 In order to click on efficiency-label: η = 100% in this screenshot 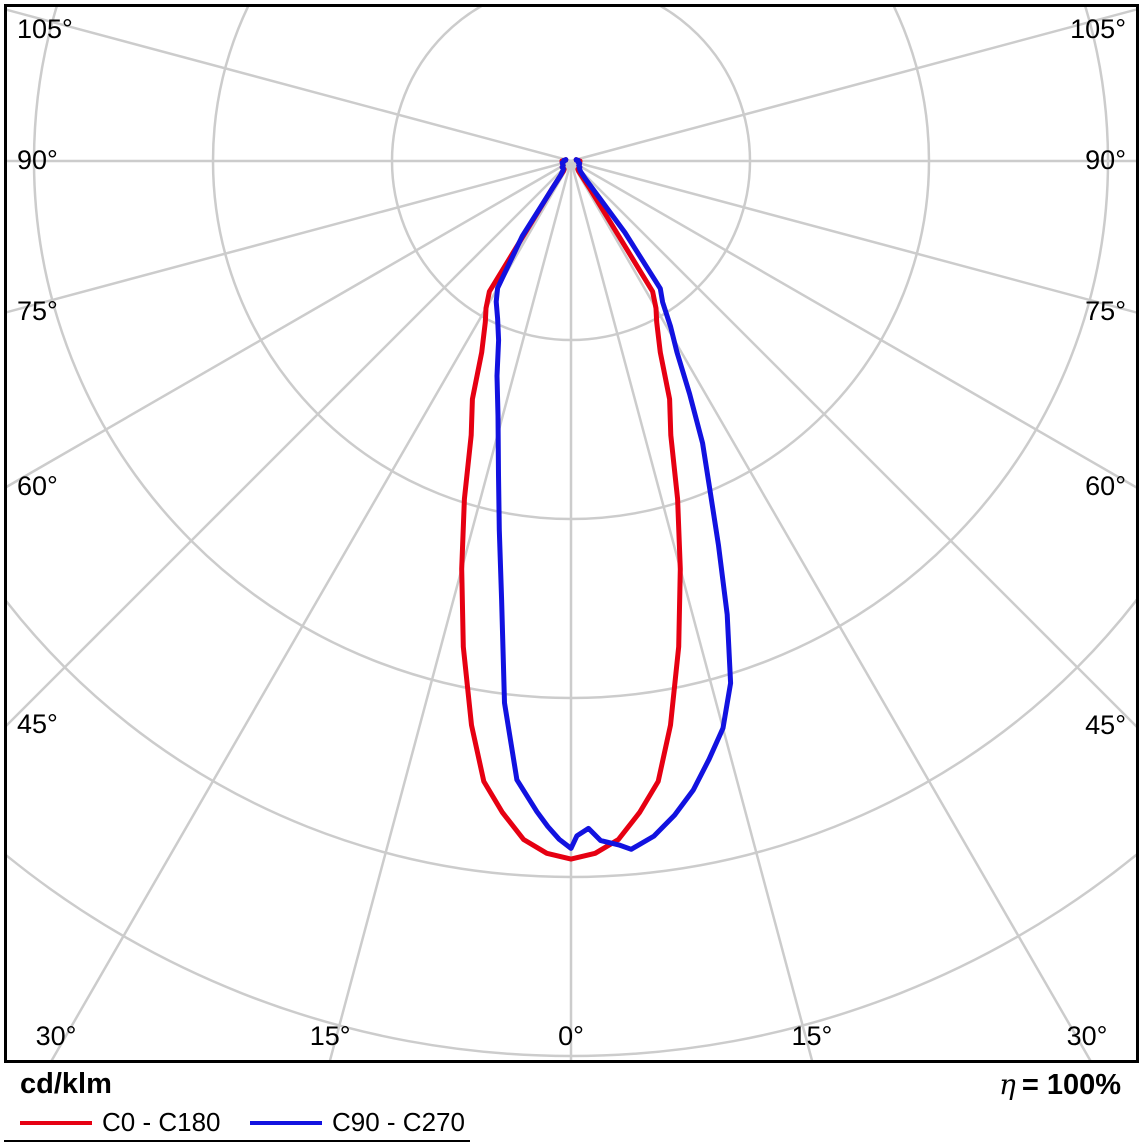, I will do `click(1060, 1085)`.